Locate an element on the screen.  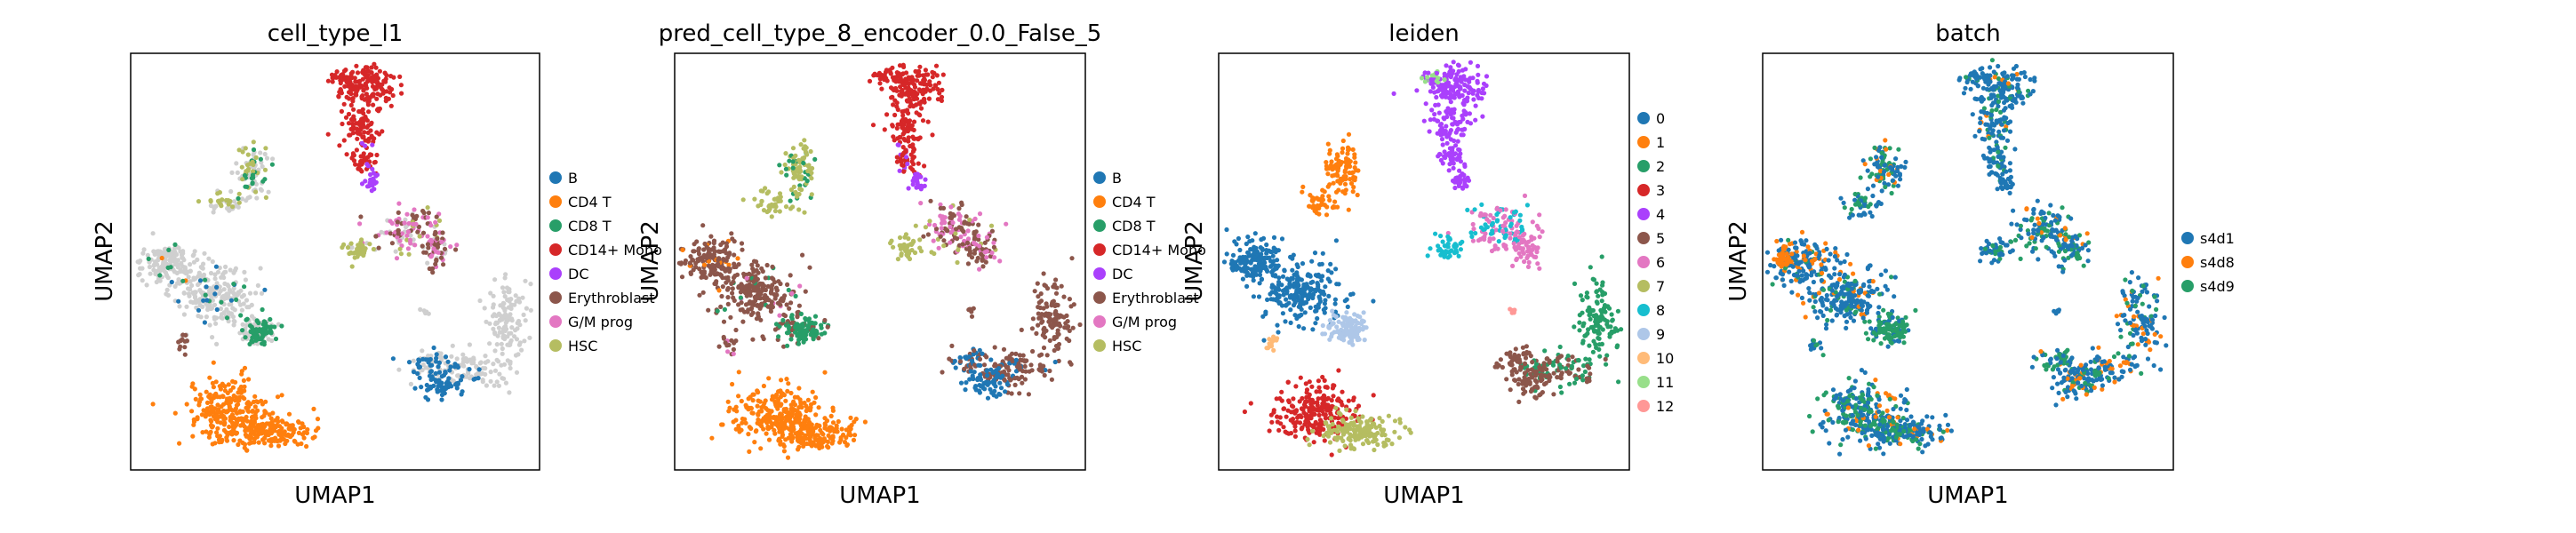
legend-marker-cd8-t is located at coordinates (555, 225).